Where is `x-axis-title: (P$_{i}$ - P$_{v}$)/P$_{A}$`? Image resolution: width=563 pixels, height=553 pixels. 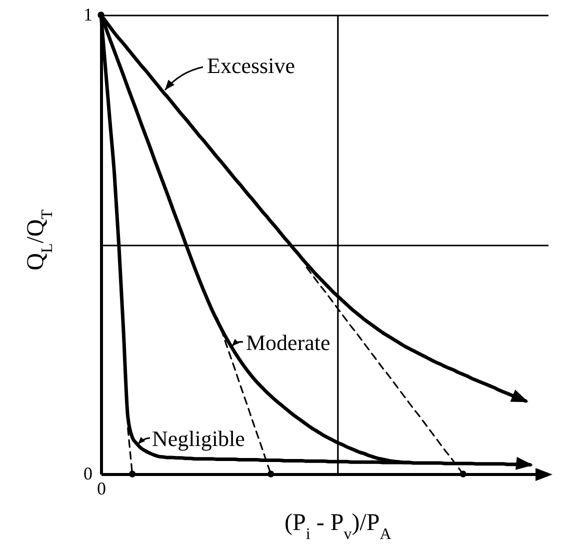 x-axis-title: (P$_{i}$ - P$_{v}$)/P$_{A}$ is located at coordinates (338, 526).